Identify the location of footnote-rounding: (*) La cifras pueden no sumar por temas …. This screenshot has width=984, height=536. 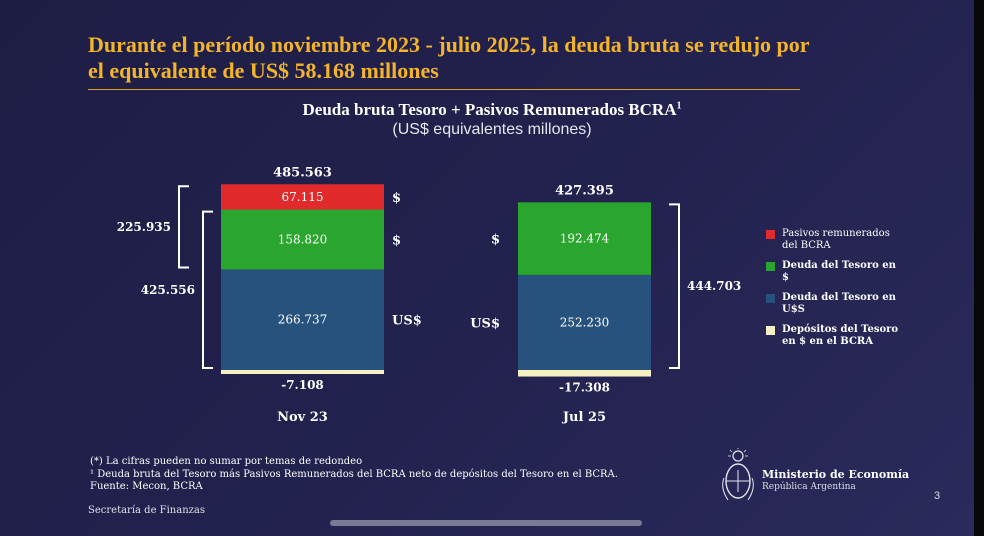
(226, 461).